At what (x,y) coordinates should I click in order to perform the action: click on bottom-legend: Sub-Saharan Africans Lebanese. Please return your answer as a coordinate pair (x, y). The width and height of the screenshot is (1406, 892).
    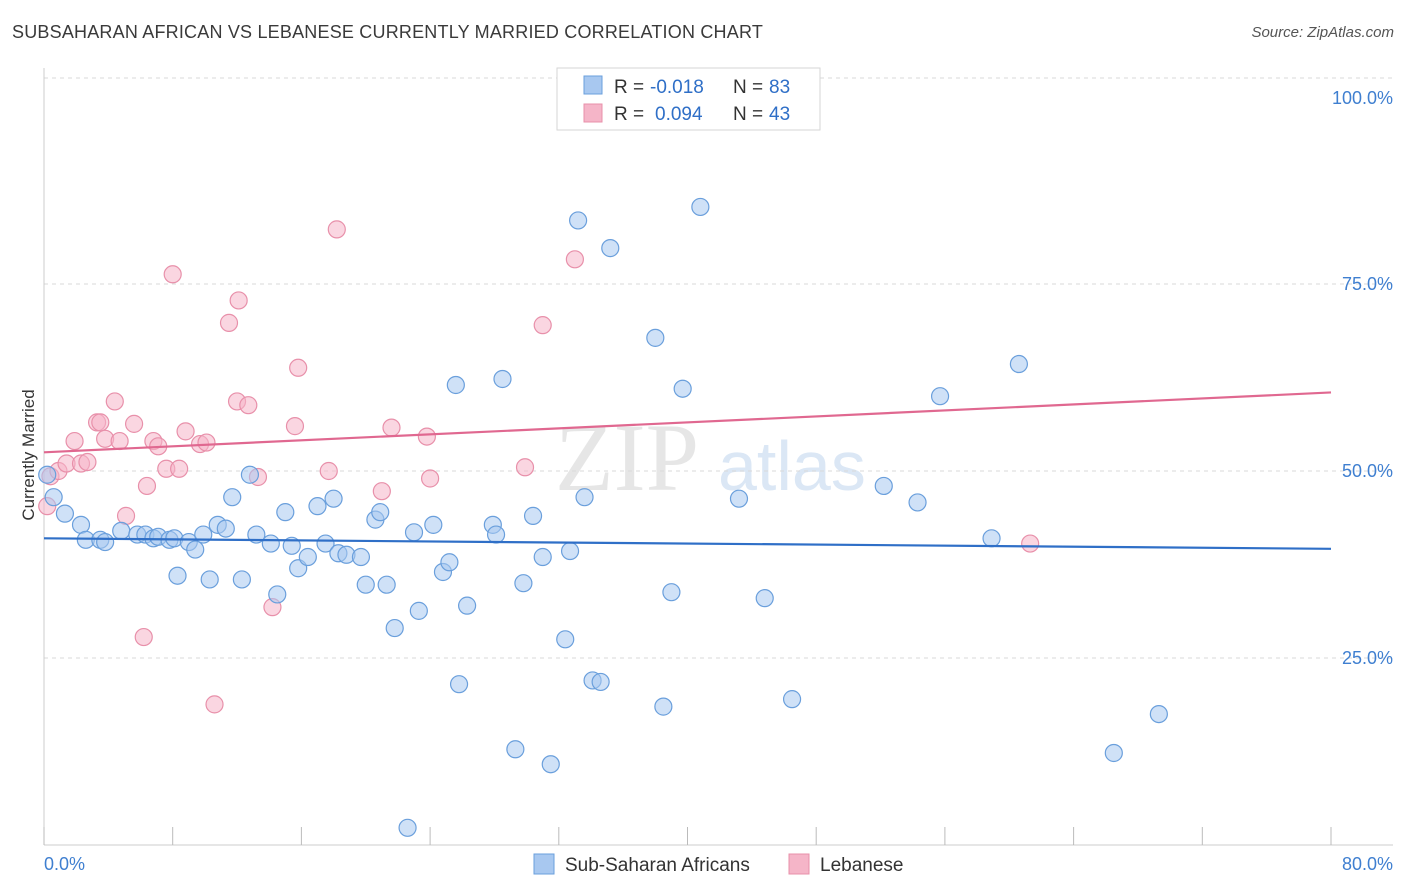
    Looking at the image, I should click on (718, 864).